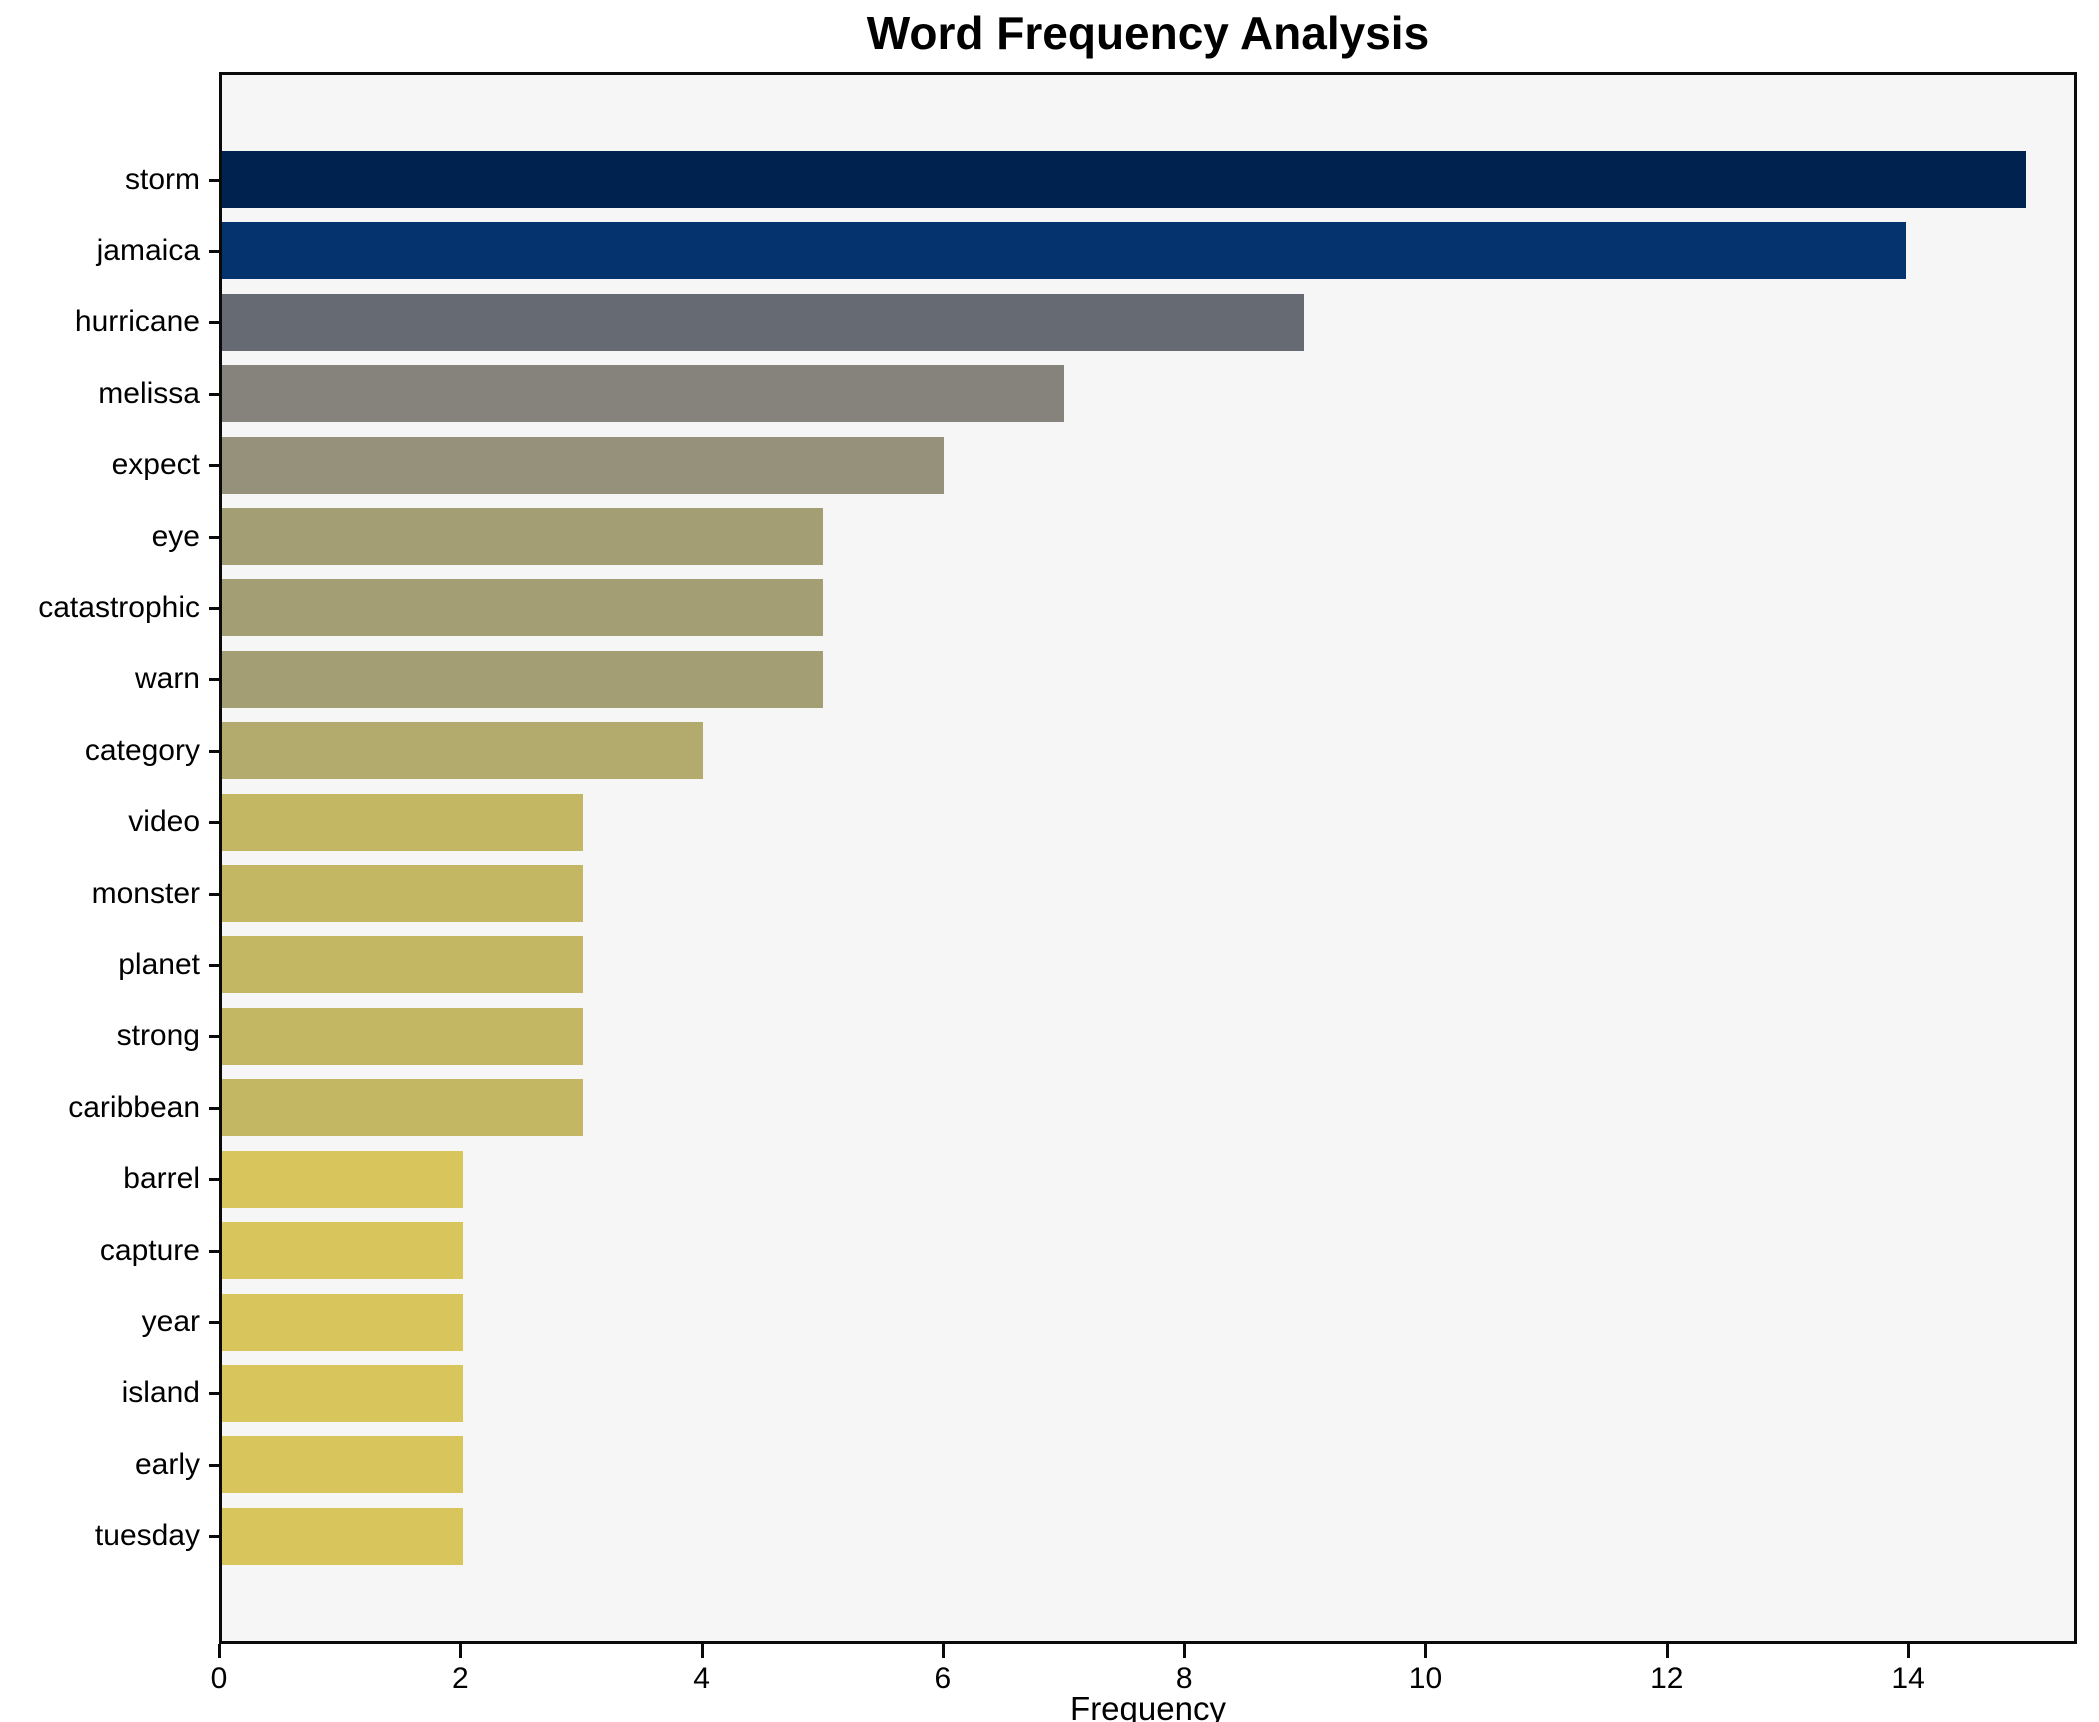 This screenshot has height=1722, width=2099. Describe the element at coordinates (1425, 1678) in the screenshot. I see `x-tick-label: 10` at that location.